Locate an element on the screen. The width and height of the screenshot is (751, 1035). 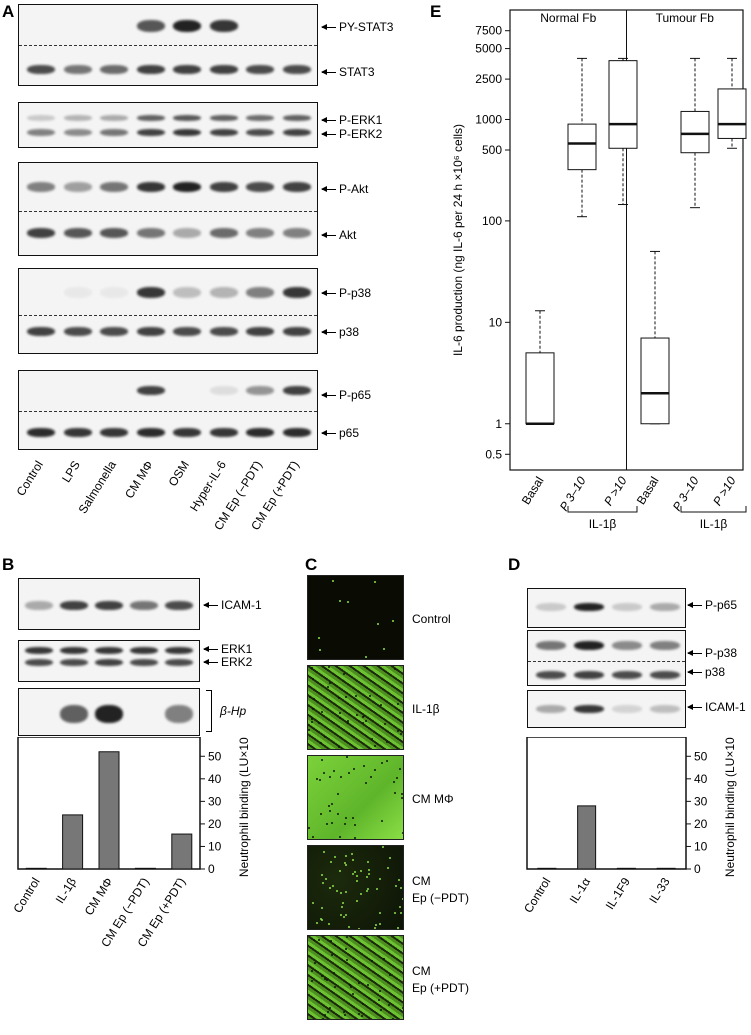
y-tick-label: 20 is located at coordinates (215, 824).